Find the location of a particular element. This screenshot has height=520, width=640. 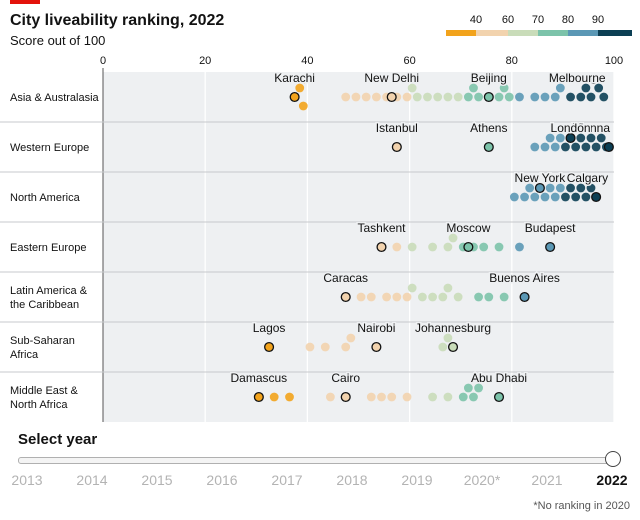

legend-tick-label: 80 is located at coordinates (568, 20).